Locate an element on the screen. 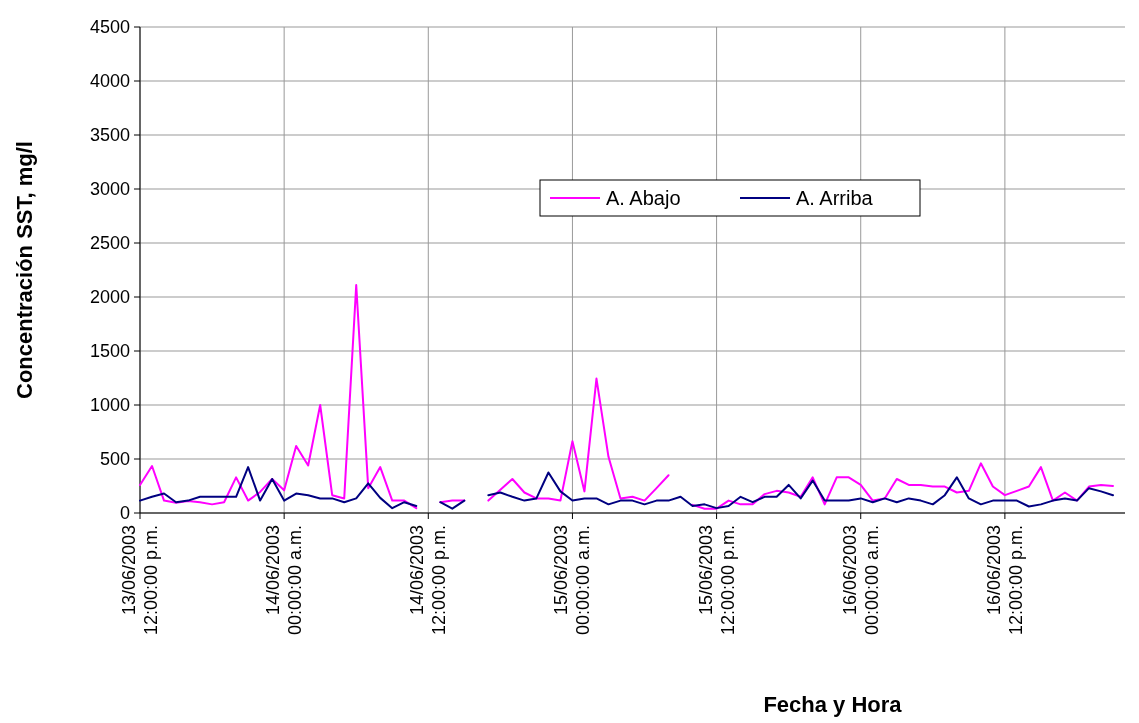 Image resolution: width=1139 pixels, height=723 pixels. x-tick-label: 14/06/2003 12:00:00 p.m. is located at coordinates (428, 580).